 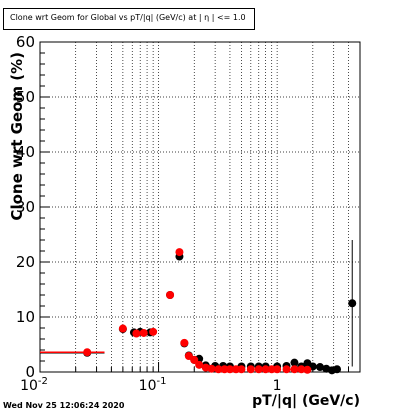 I want to click on y-axis-label: Clone wrt Geom (%), so click(x=17, y=136).